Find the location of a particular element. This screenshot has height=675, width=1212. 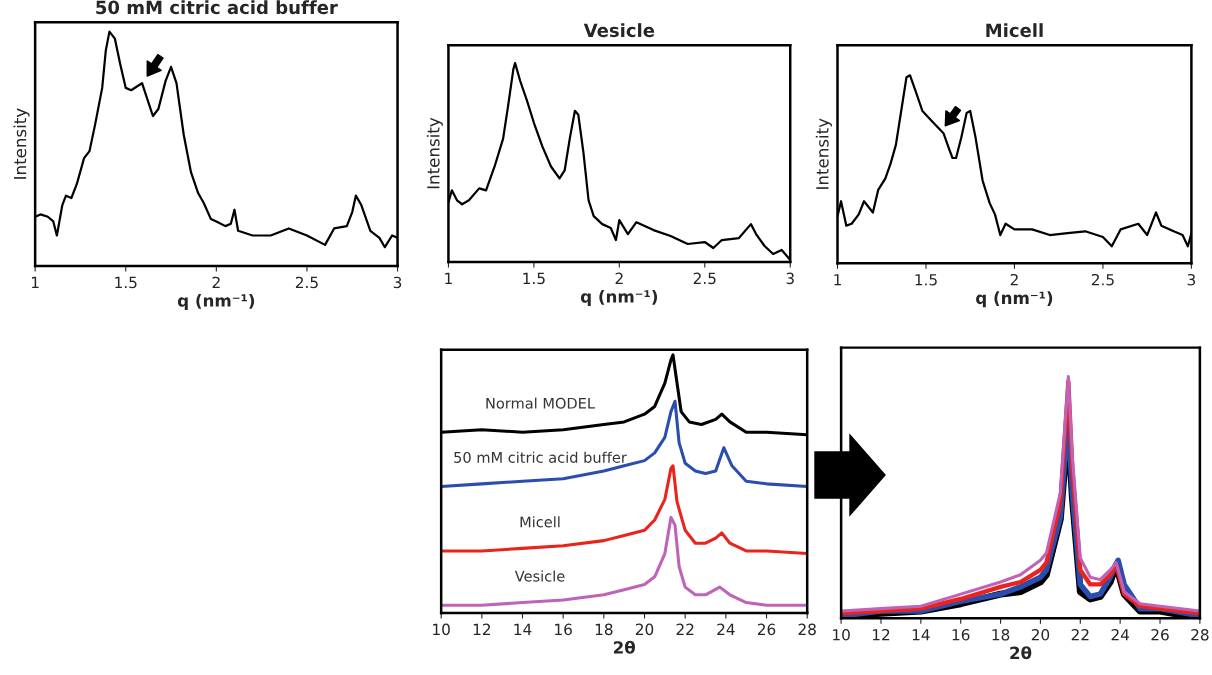

series-label: Vesicle is located at coordinates (539, 576).